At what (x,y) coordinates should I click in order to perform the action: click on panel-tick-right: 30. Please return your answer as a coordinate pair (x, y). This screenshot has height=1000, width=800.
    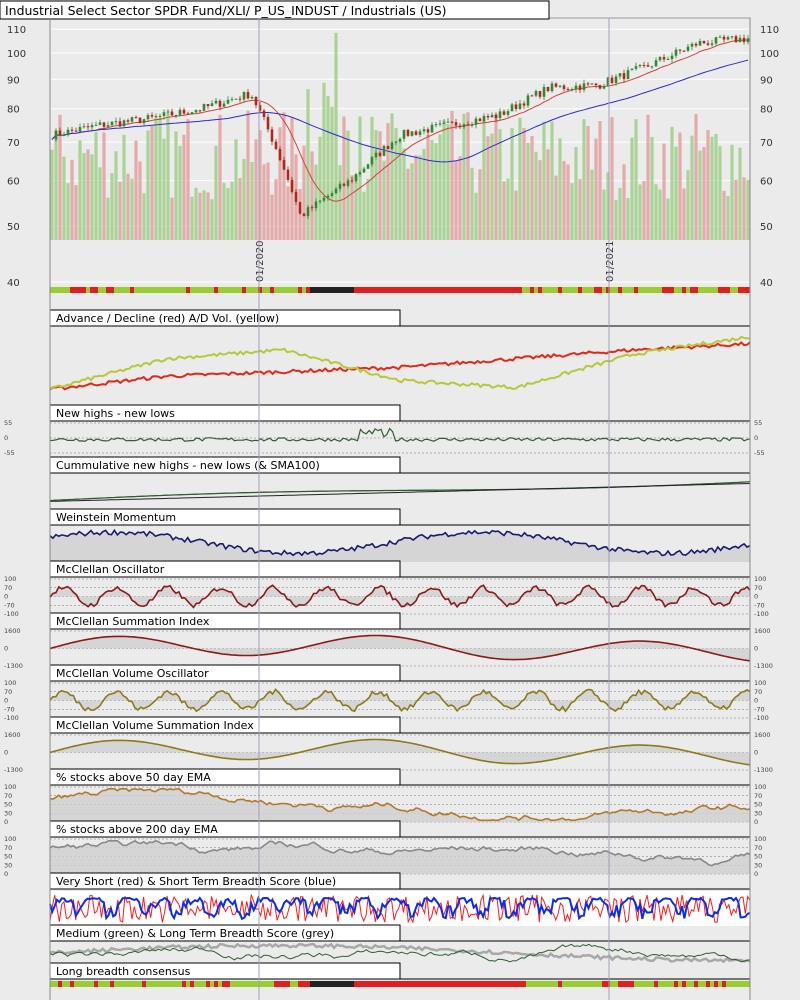
    Looking at the image, I should click on (758, 813).